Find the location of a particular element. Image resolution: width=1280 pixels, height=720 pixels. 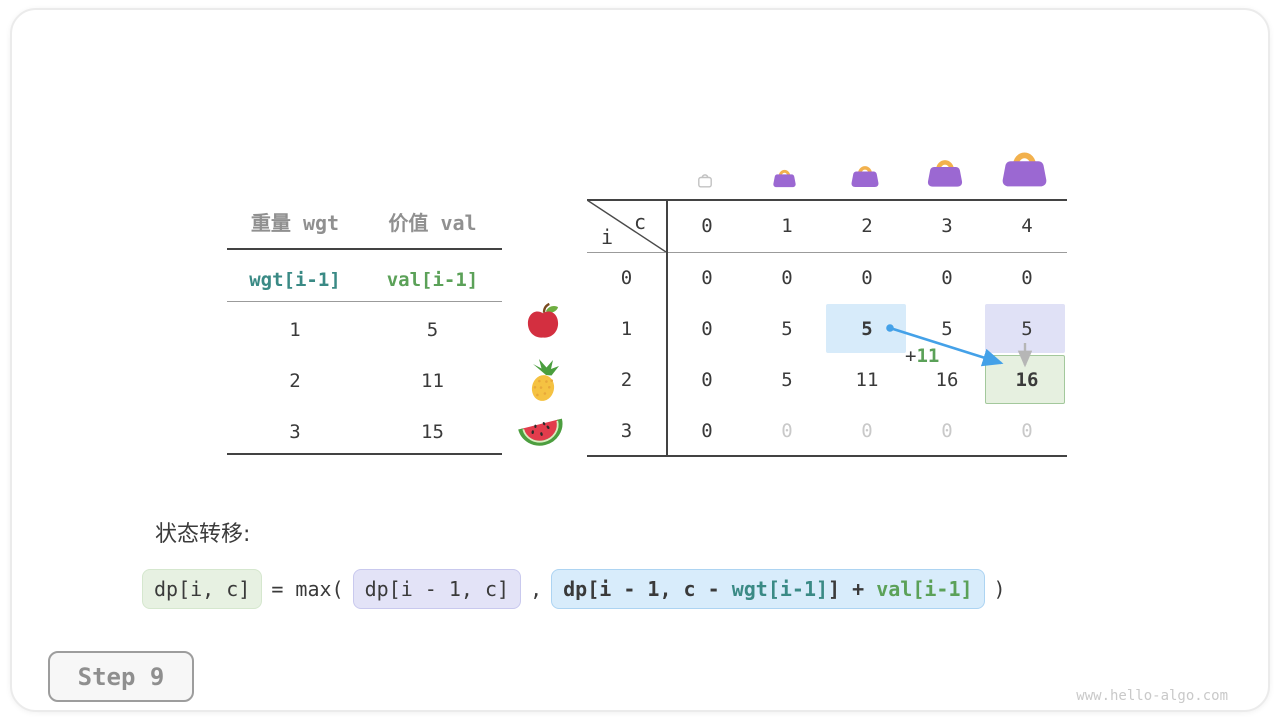

wgt-var-cell: wgt[i-1] is located at coordinates (295, 280).